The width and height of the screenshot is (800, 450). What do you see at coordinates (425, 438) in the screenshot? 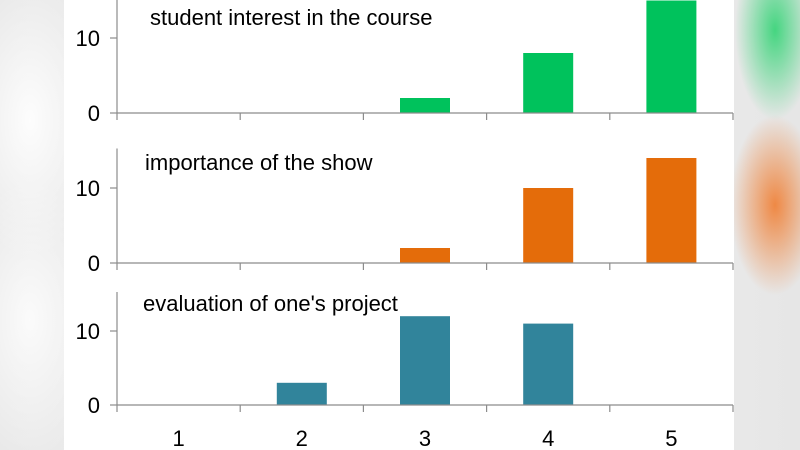
I see `x-tick-label: 3` at bounding box center [425, 438].